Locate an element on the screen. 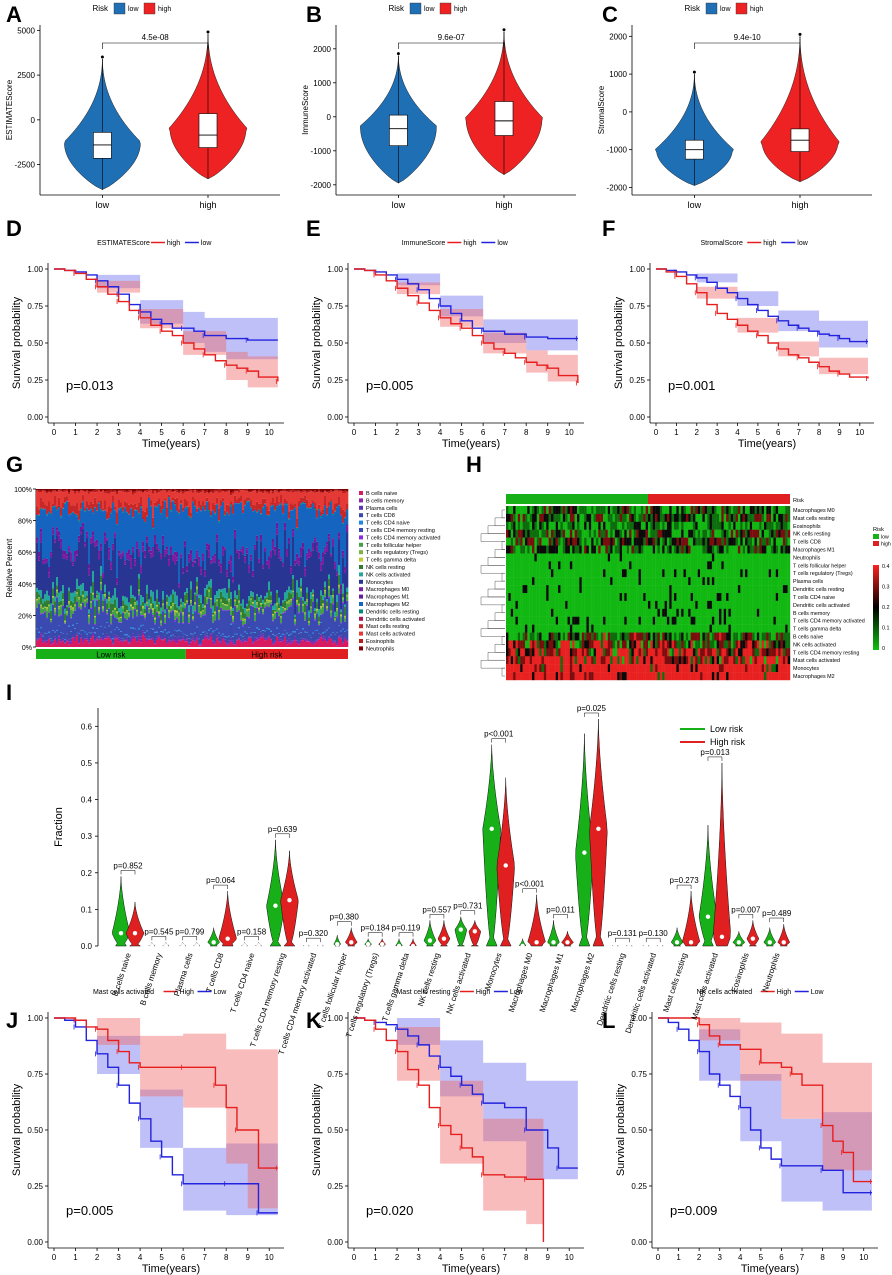 The width and height of the screenshot is (892, 1275). y-tick-label: 0.25 is located at coordinates (35, 380).